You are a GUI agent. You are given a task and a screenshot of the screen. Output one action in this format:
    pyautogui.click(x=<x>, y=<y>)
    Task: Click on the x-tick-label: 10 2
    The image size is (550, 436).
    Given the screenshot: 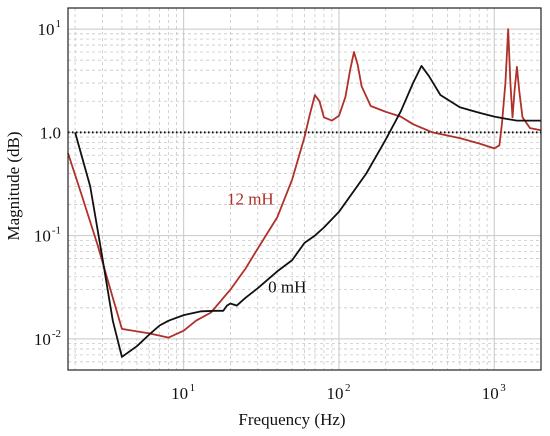 What is the action you would take?
    pyautogui.click(x=338, y=392)
    